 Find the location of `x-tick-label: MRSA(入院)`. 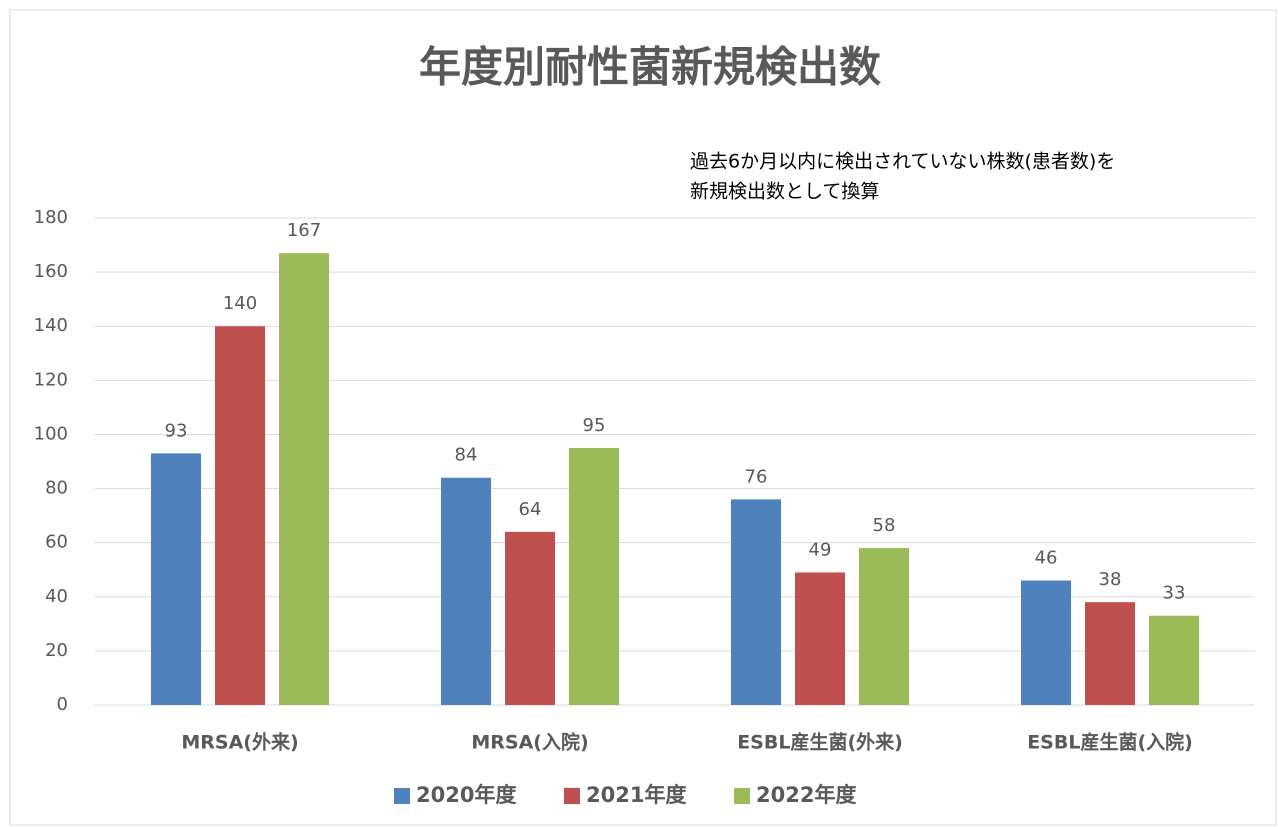

x-tick-label: MRSA(入院) is located at coordinates (529, 742).